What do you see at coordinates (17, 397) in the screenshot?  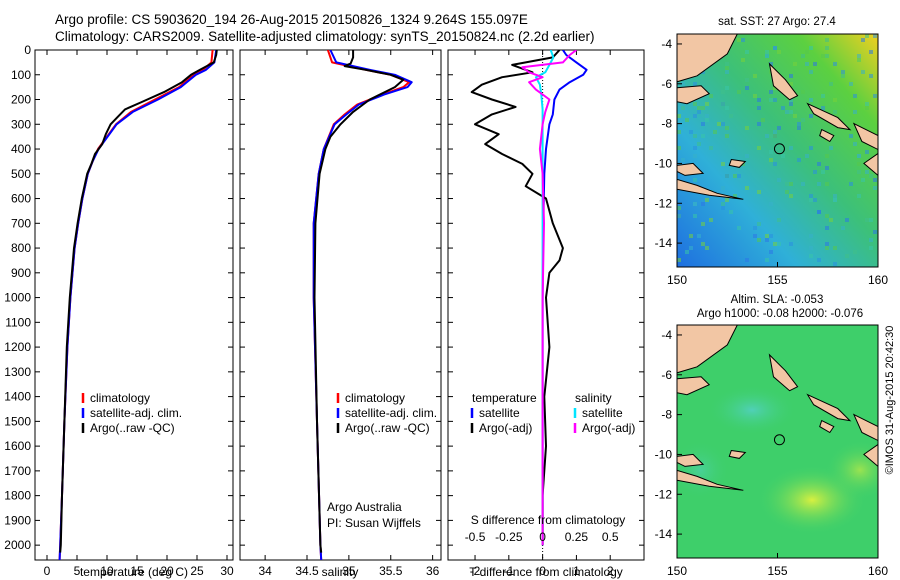 I see `depth-tick-label: 1400` at bounding box center [17, 397].